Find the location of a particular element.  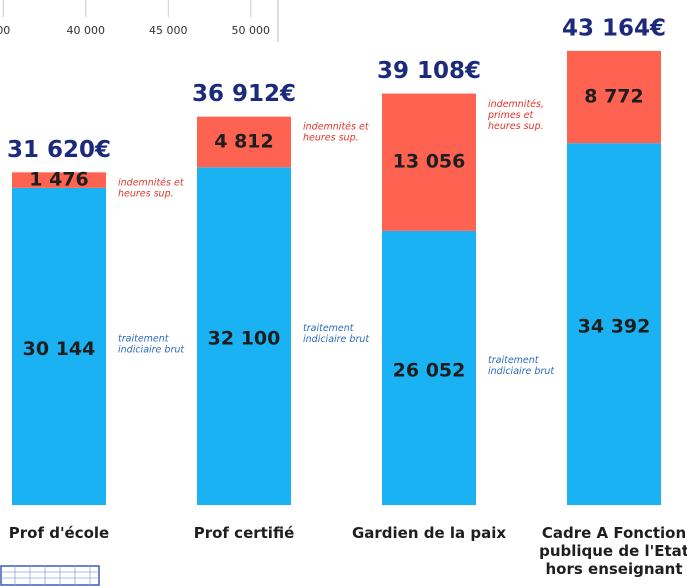

annotation: indemnités, is located at coordinates (516, 104).